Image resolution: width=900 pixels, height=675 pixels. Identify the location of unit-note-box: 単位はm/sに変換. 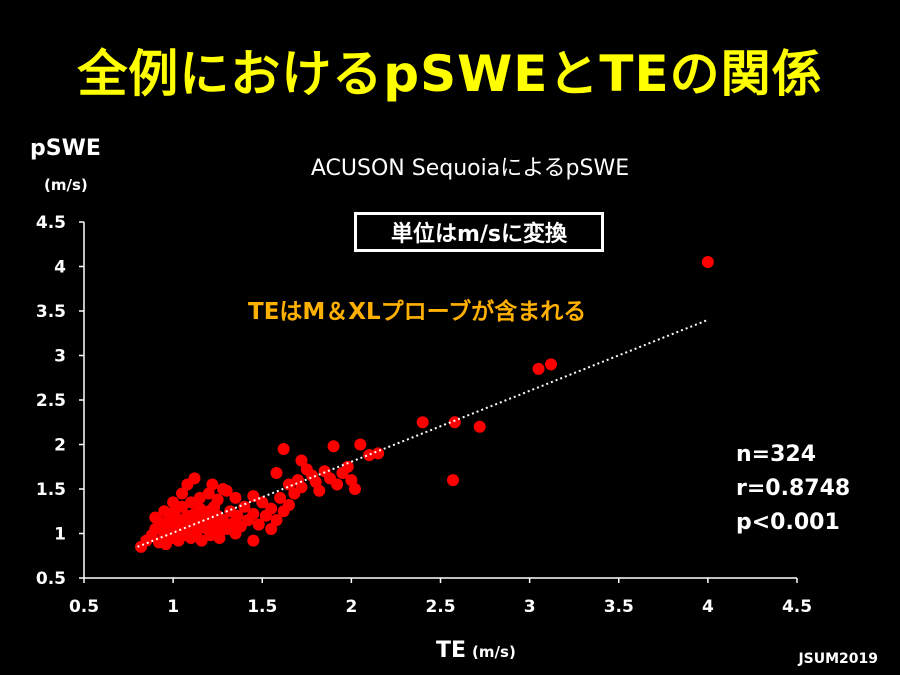
(479, 232).